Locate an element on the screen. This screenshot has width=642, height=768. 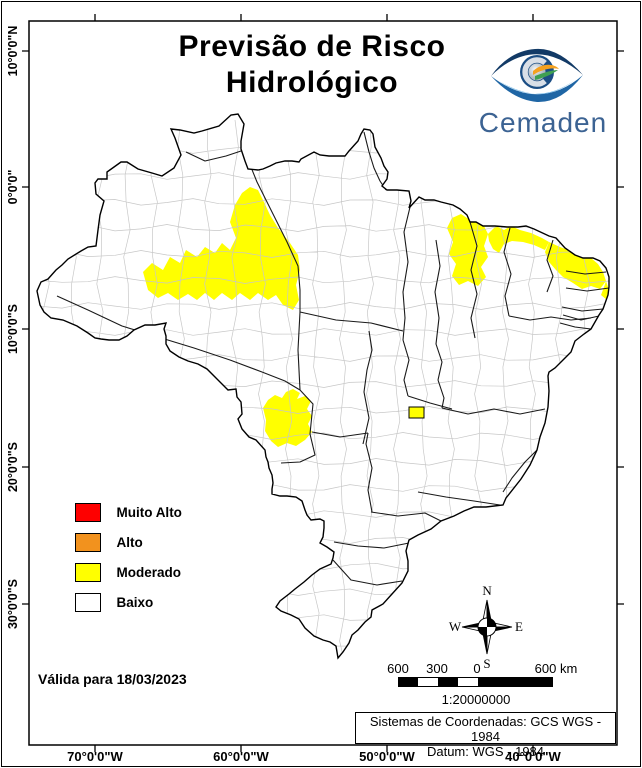
cemaden-logo-icon is located at coordinates (537, 75).